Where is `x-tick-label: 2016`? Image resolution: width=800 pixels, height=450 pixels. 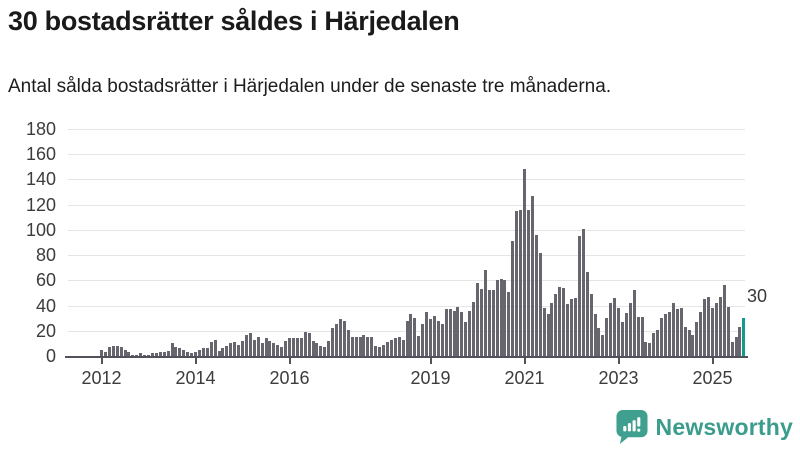 x-tick-label: 2016 is located at coordinates (289, 378).